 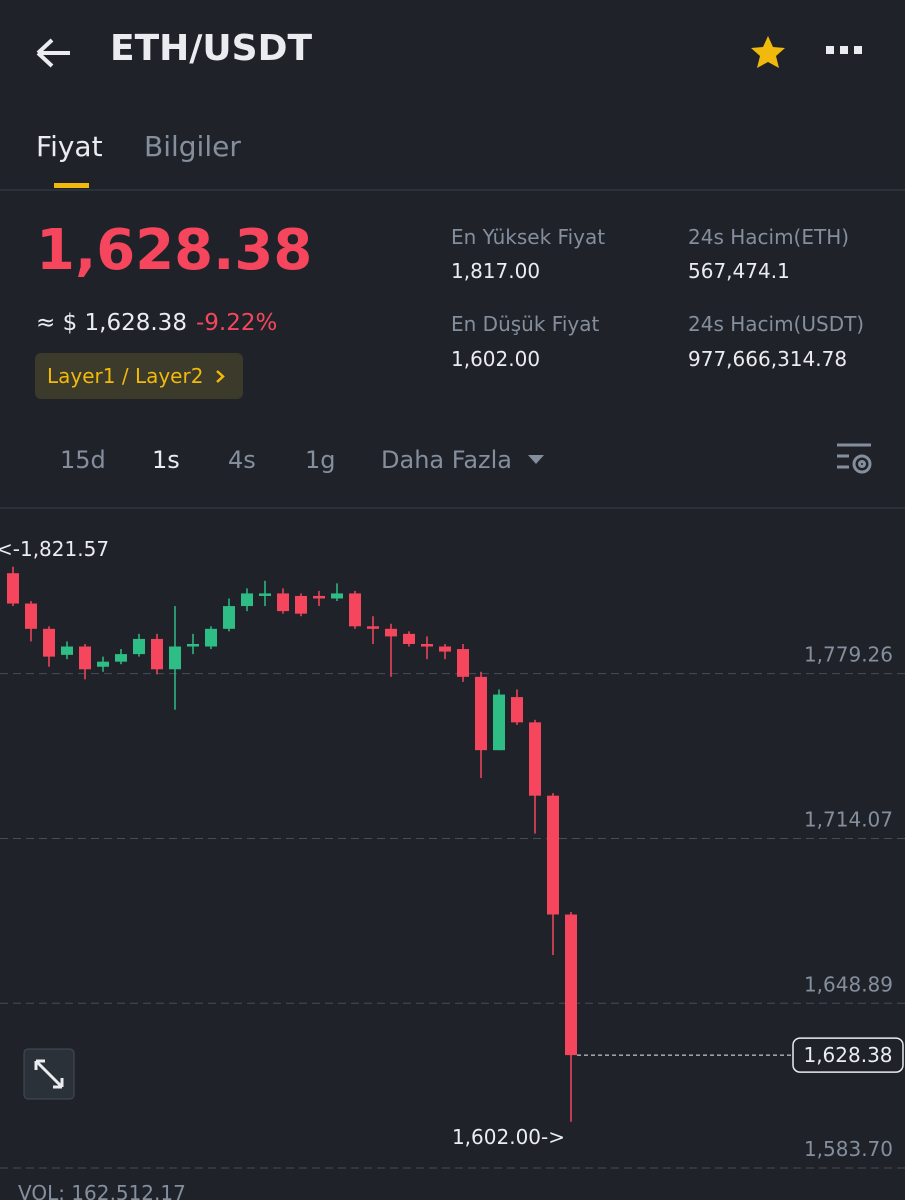 What do you see at coordinates (54, 53) in the screenshot?
I see `back-button` at bounding box center [54, 53].